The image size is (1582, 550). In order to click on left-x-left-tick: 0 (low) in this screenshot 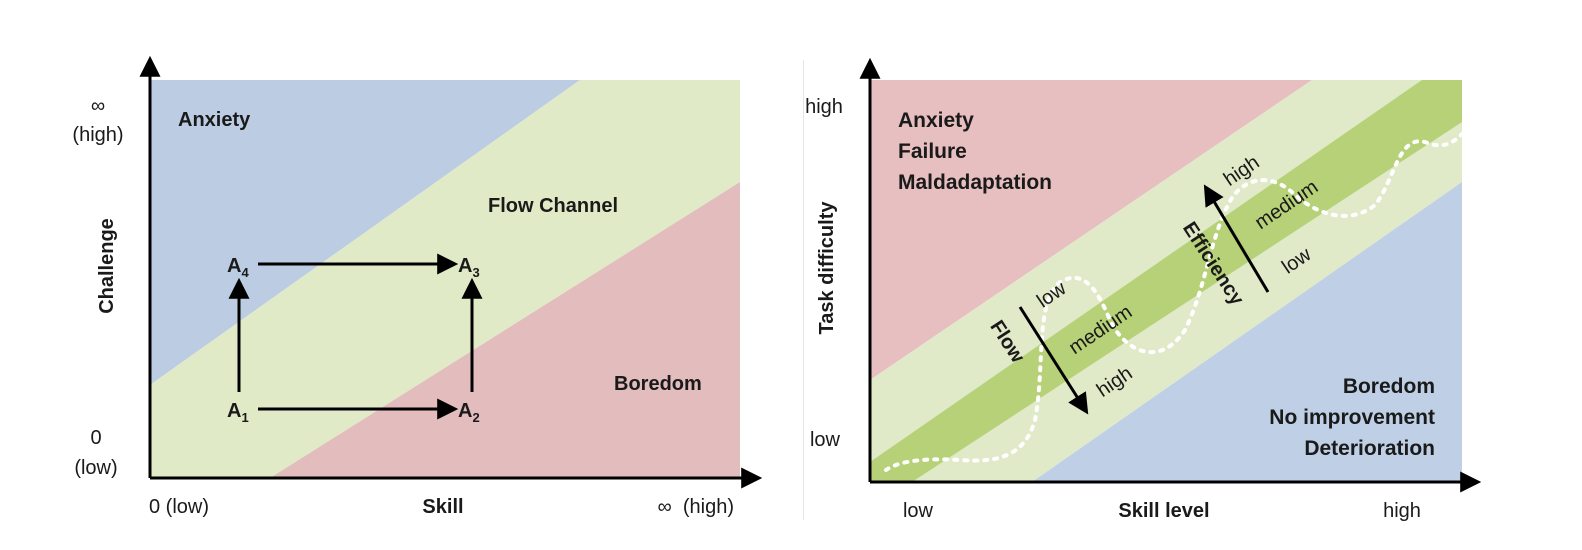, I will do `click(179, 507)`.